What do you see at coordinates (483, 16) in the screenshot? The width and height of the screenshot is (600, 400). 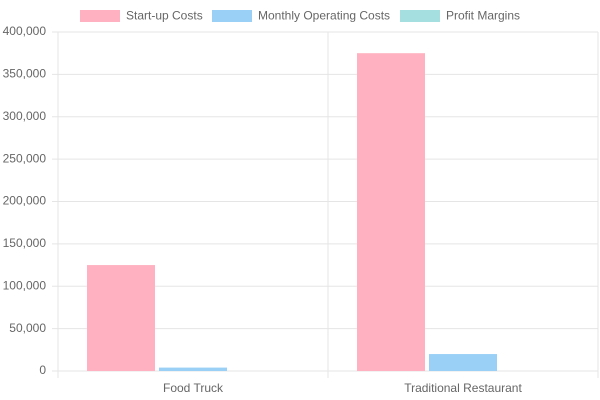 I see `legend-label: Profit Margins` at bounding box center [483, 16].